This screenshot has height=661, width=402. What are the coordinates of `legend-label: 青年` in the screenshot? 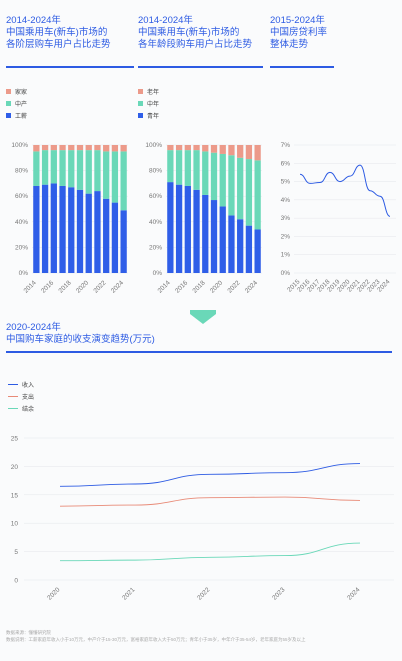 It's located at (153, 116).